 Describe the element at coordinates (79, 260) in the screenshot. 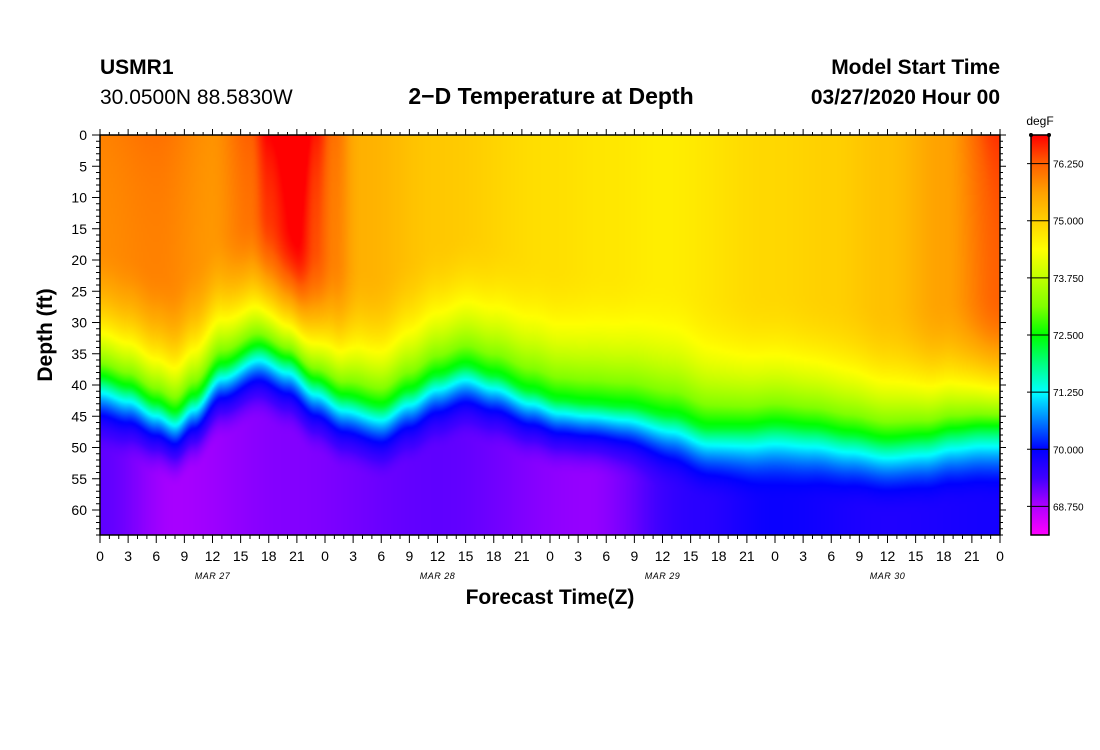

I see `y-tick-label: 20` at that location.